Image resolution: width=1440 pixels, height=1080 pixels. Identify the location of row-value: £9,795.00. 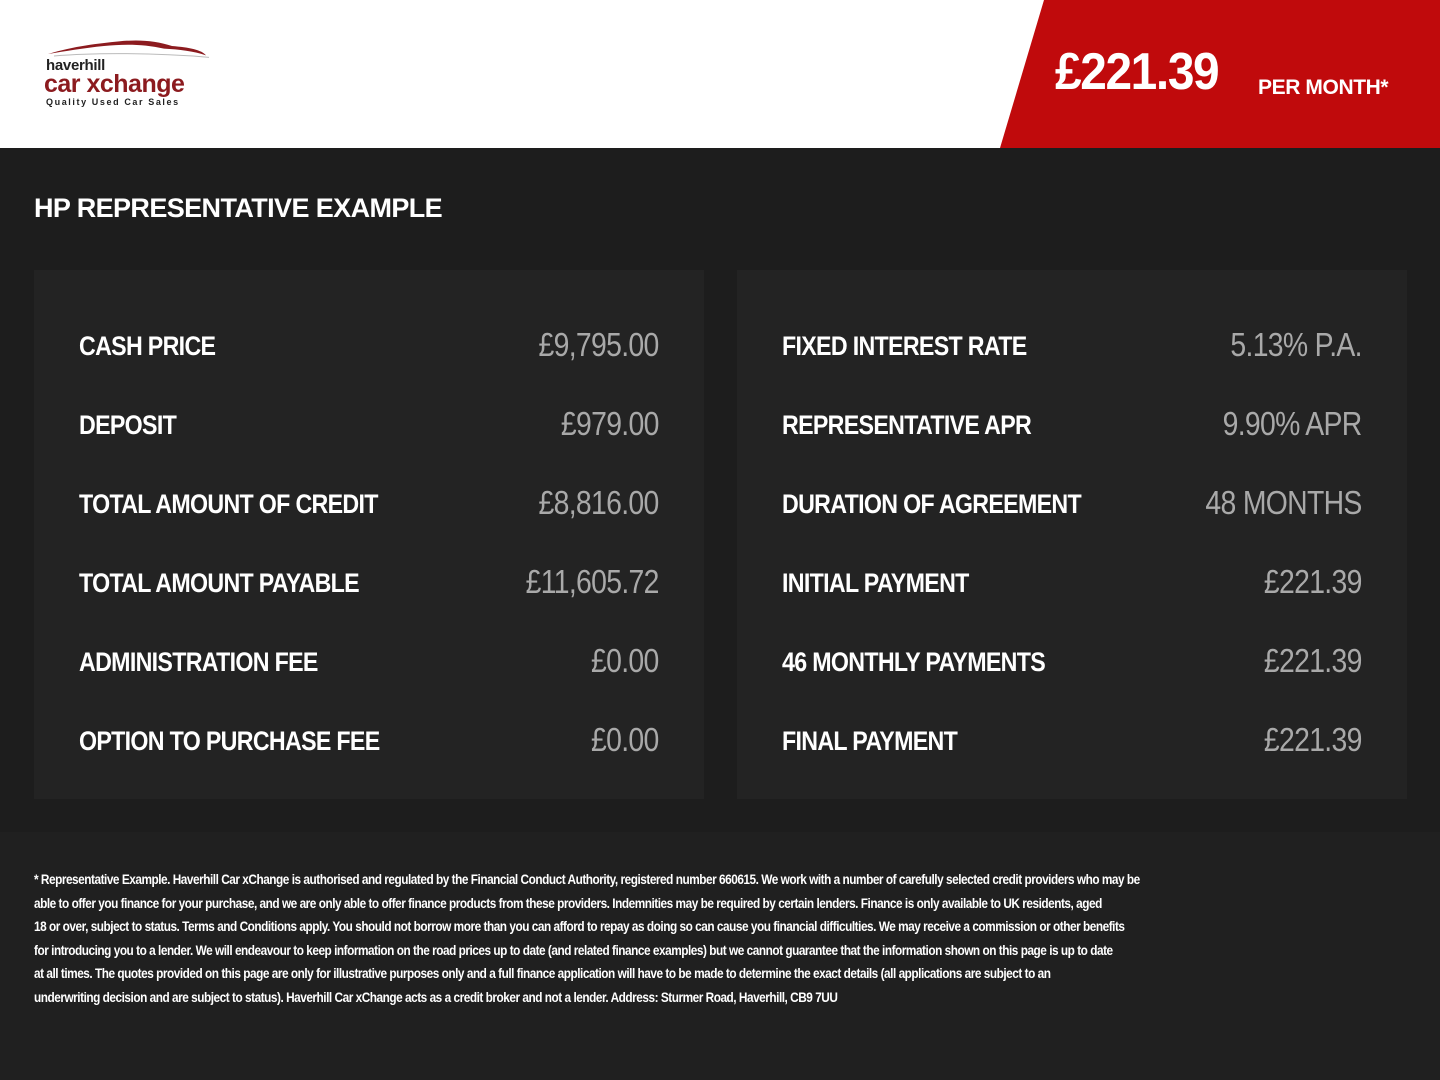
(599, 344).